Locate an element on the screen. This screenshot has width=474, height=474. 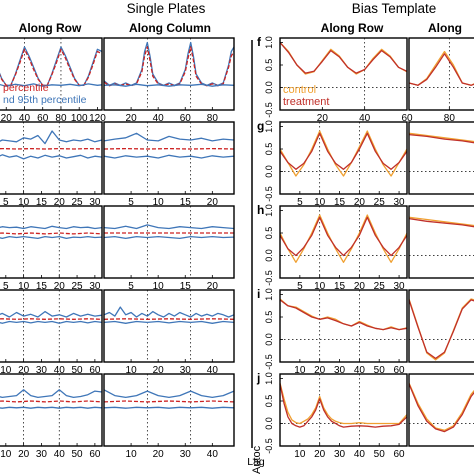
panel-single-row-2: 5 10 15 20 25 30 is located at coordinates (51, 164).